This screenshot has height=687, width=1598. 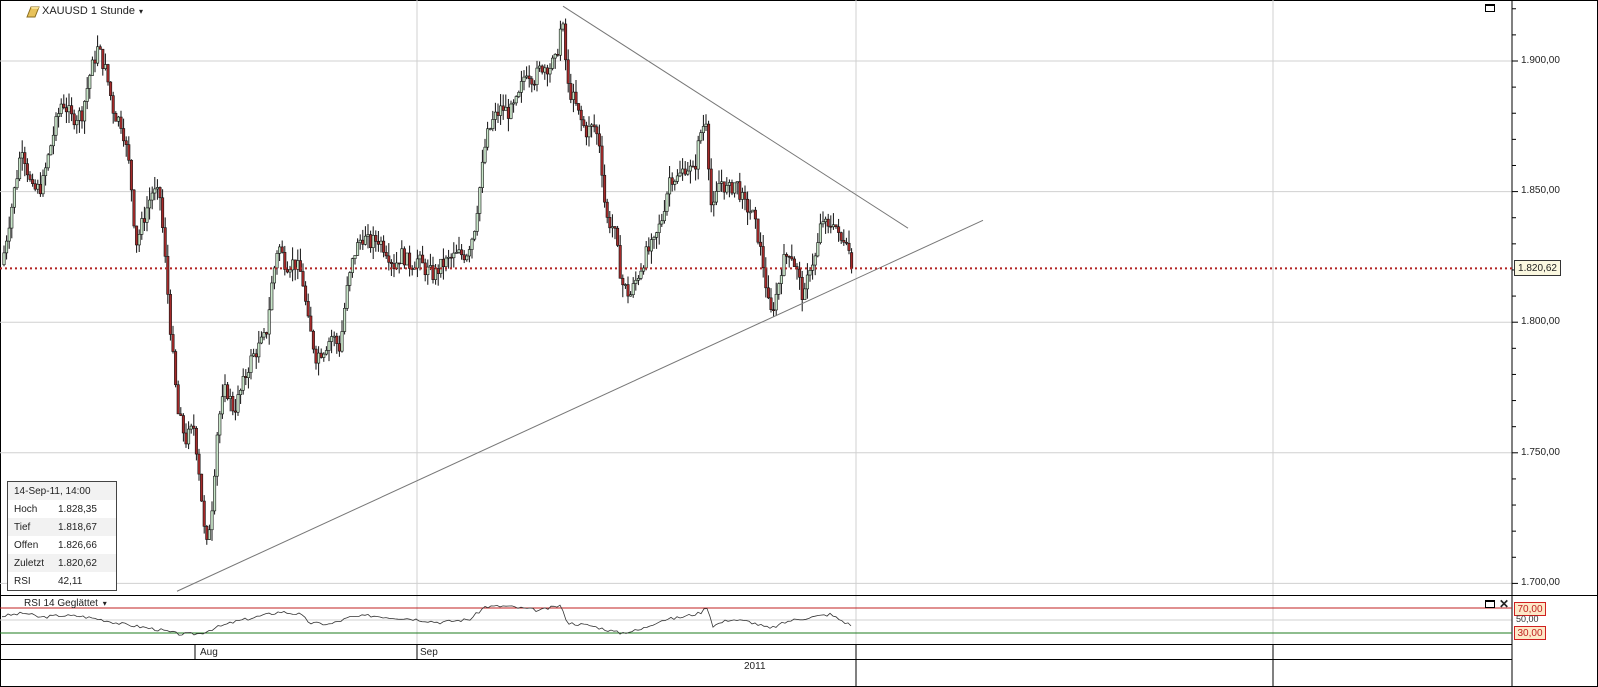 I want to click on info-key: Zuletzt, so click(x=29, y=563).